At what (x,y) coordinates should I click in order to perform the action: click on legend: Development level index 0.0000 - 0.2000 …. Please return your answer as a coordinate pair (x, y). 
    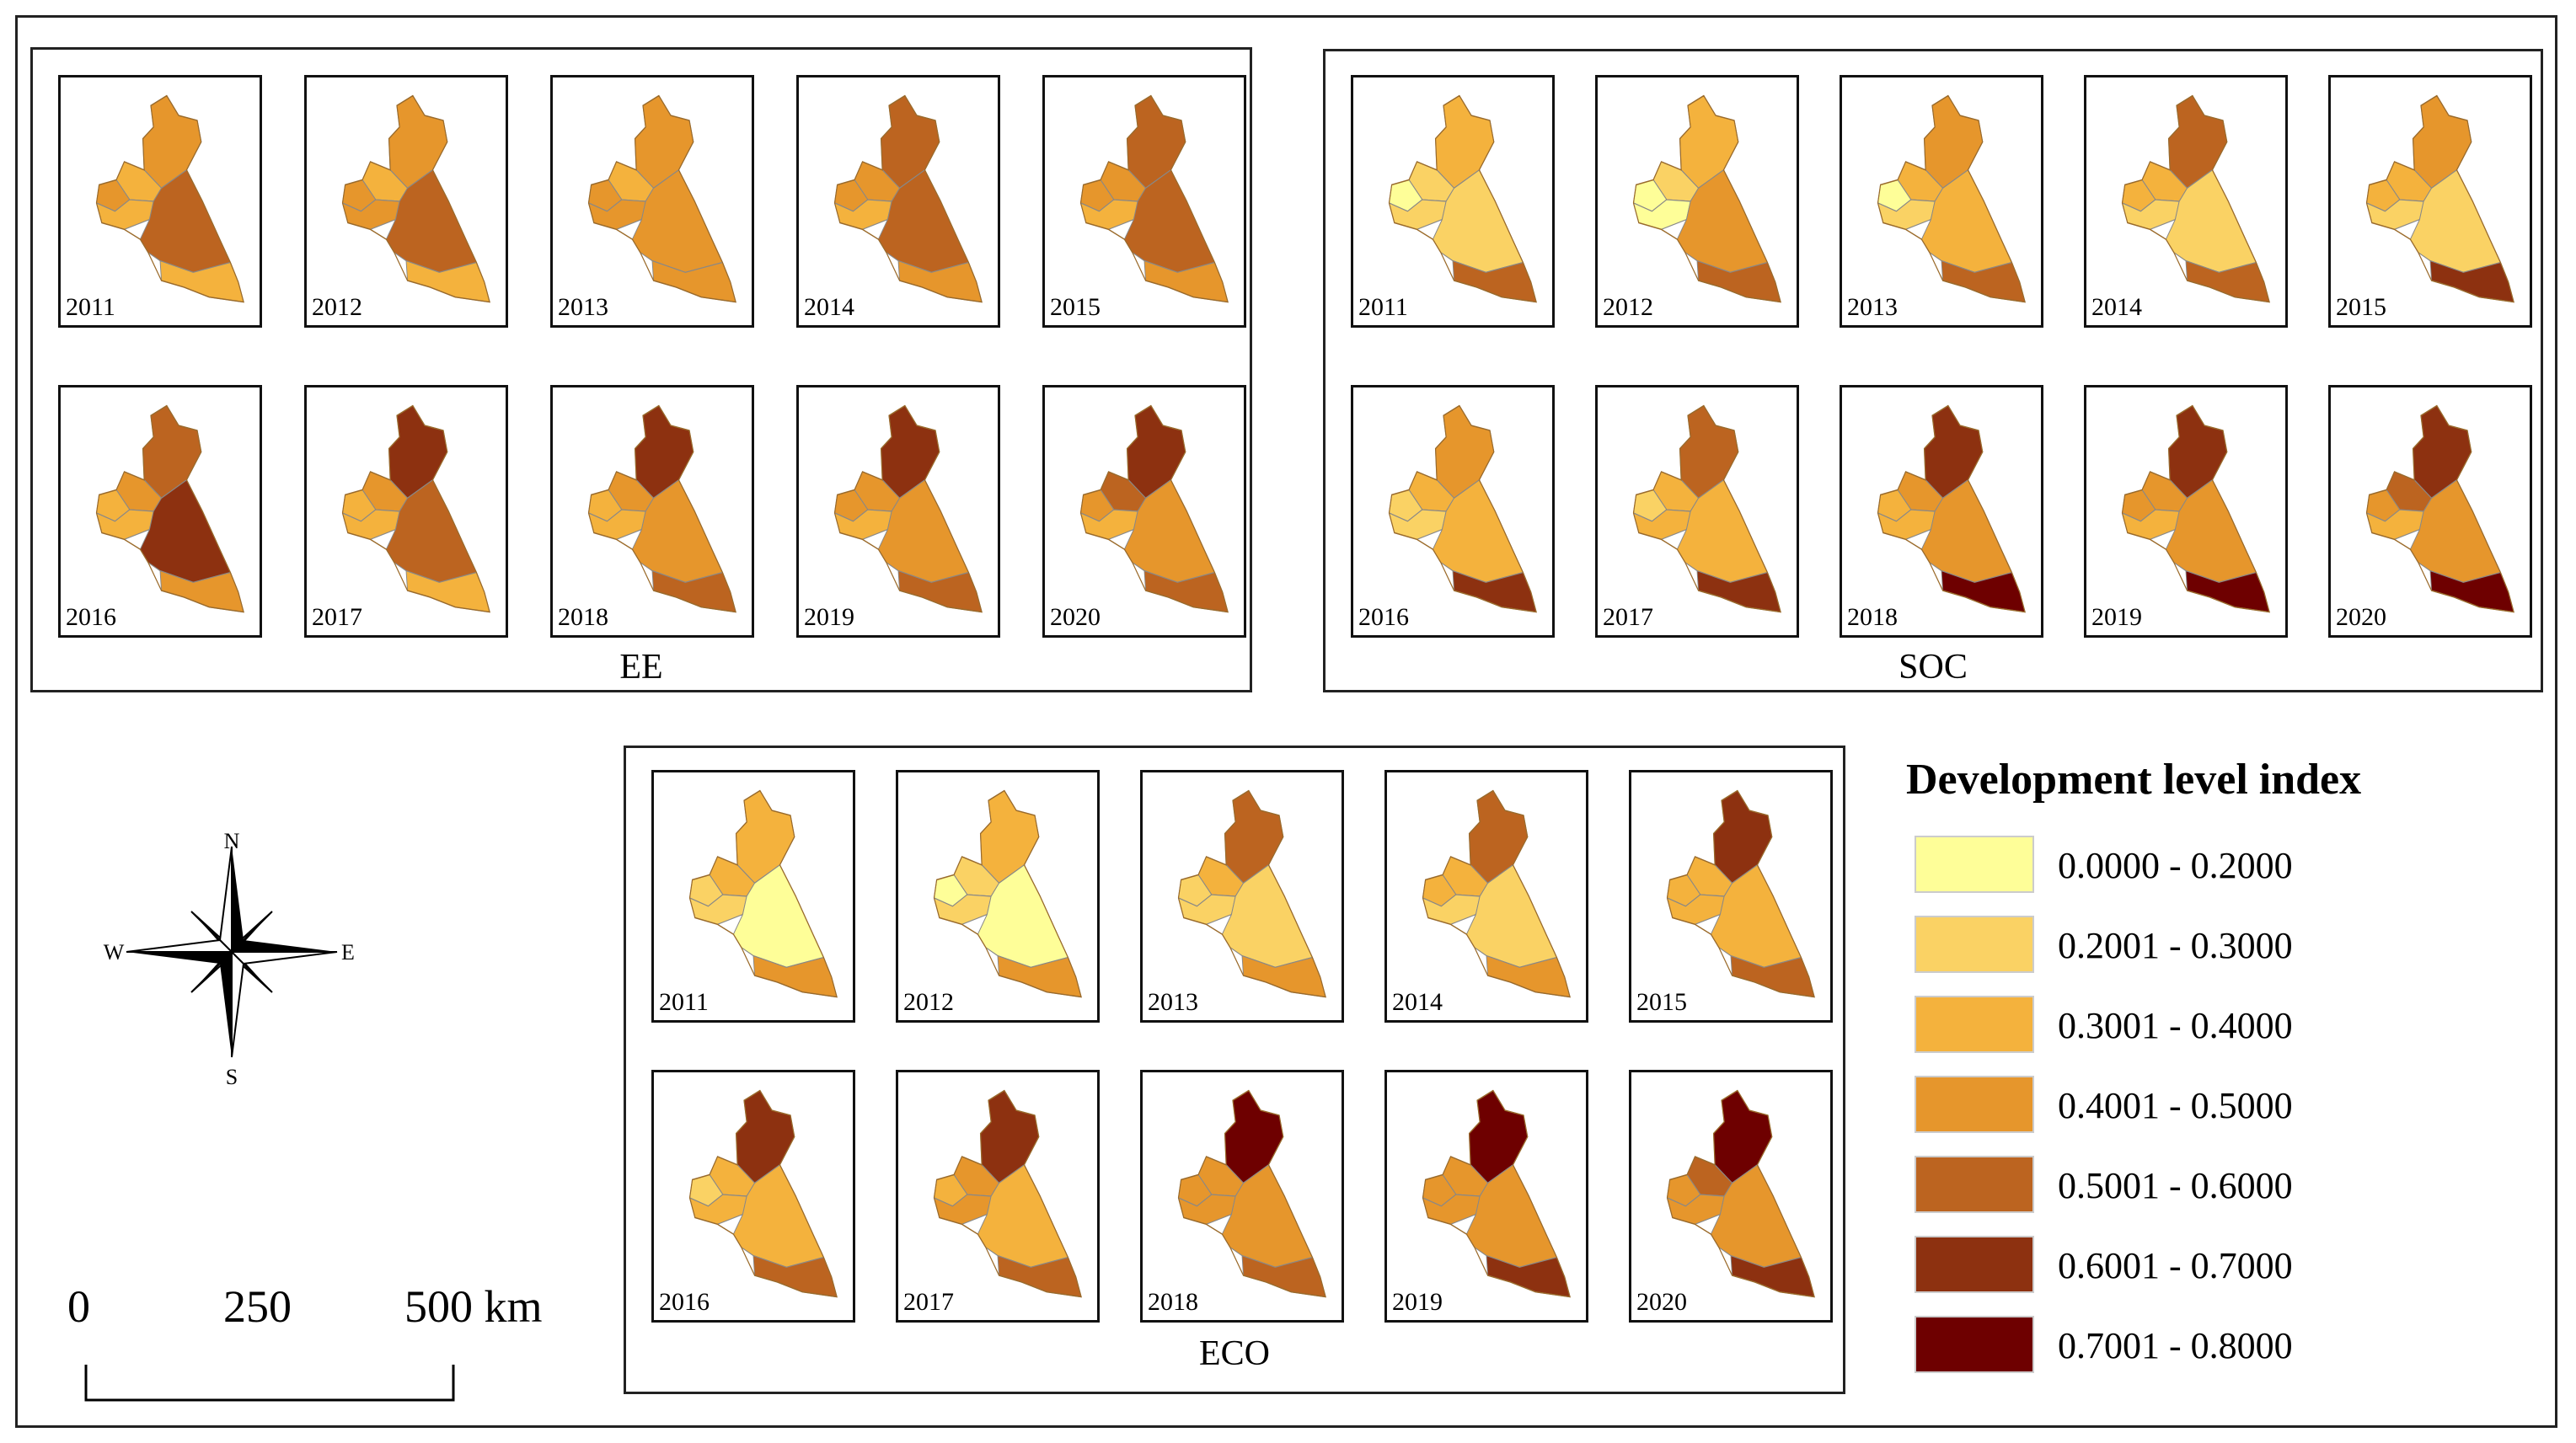
    Looking at the image, I should click on (2227, 1075).